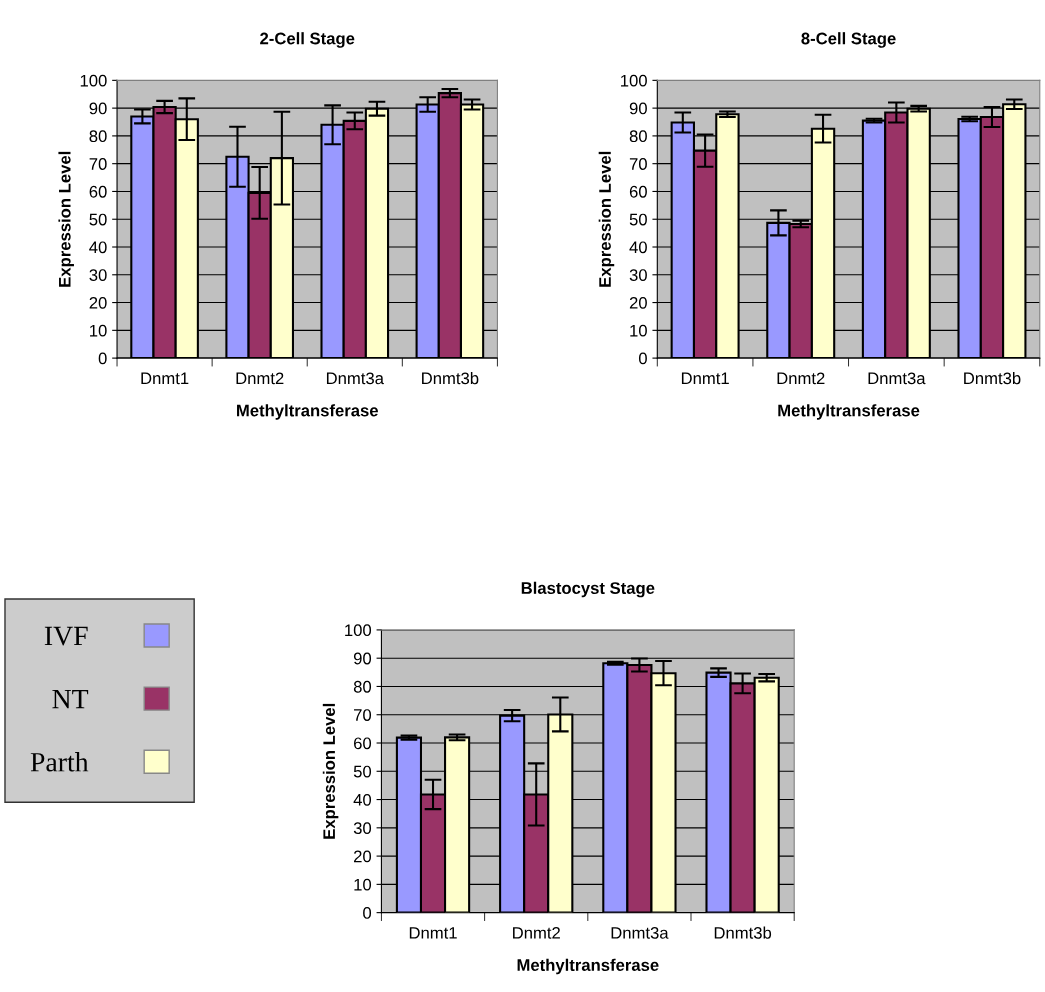 The image size is (1045, 992). What do you see at coordinates (66, 636) in the screenshot?
I see `legend-label: IVF` at bounding box center [66, 636].